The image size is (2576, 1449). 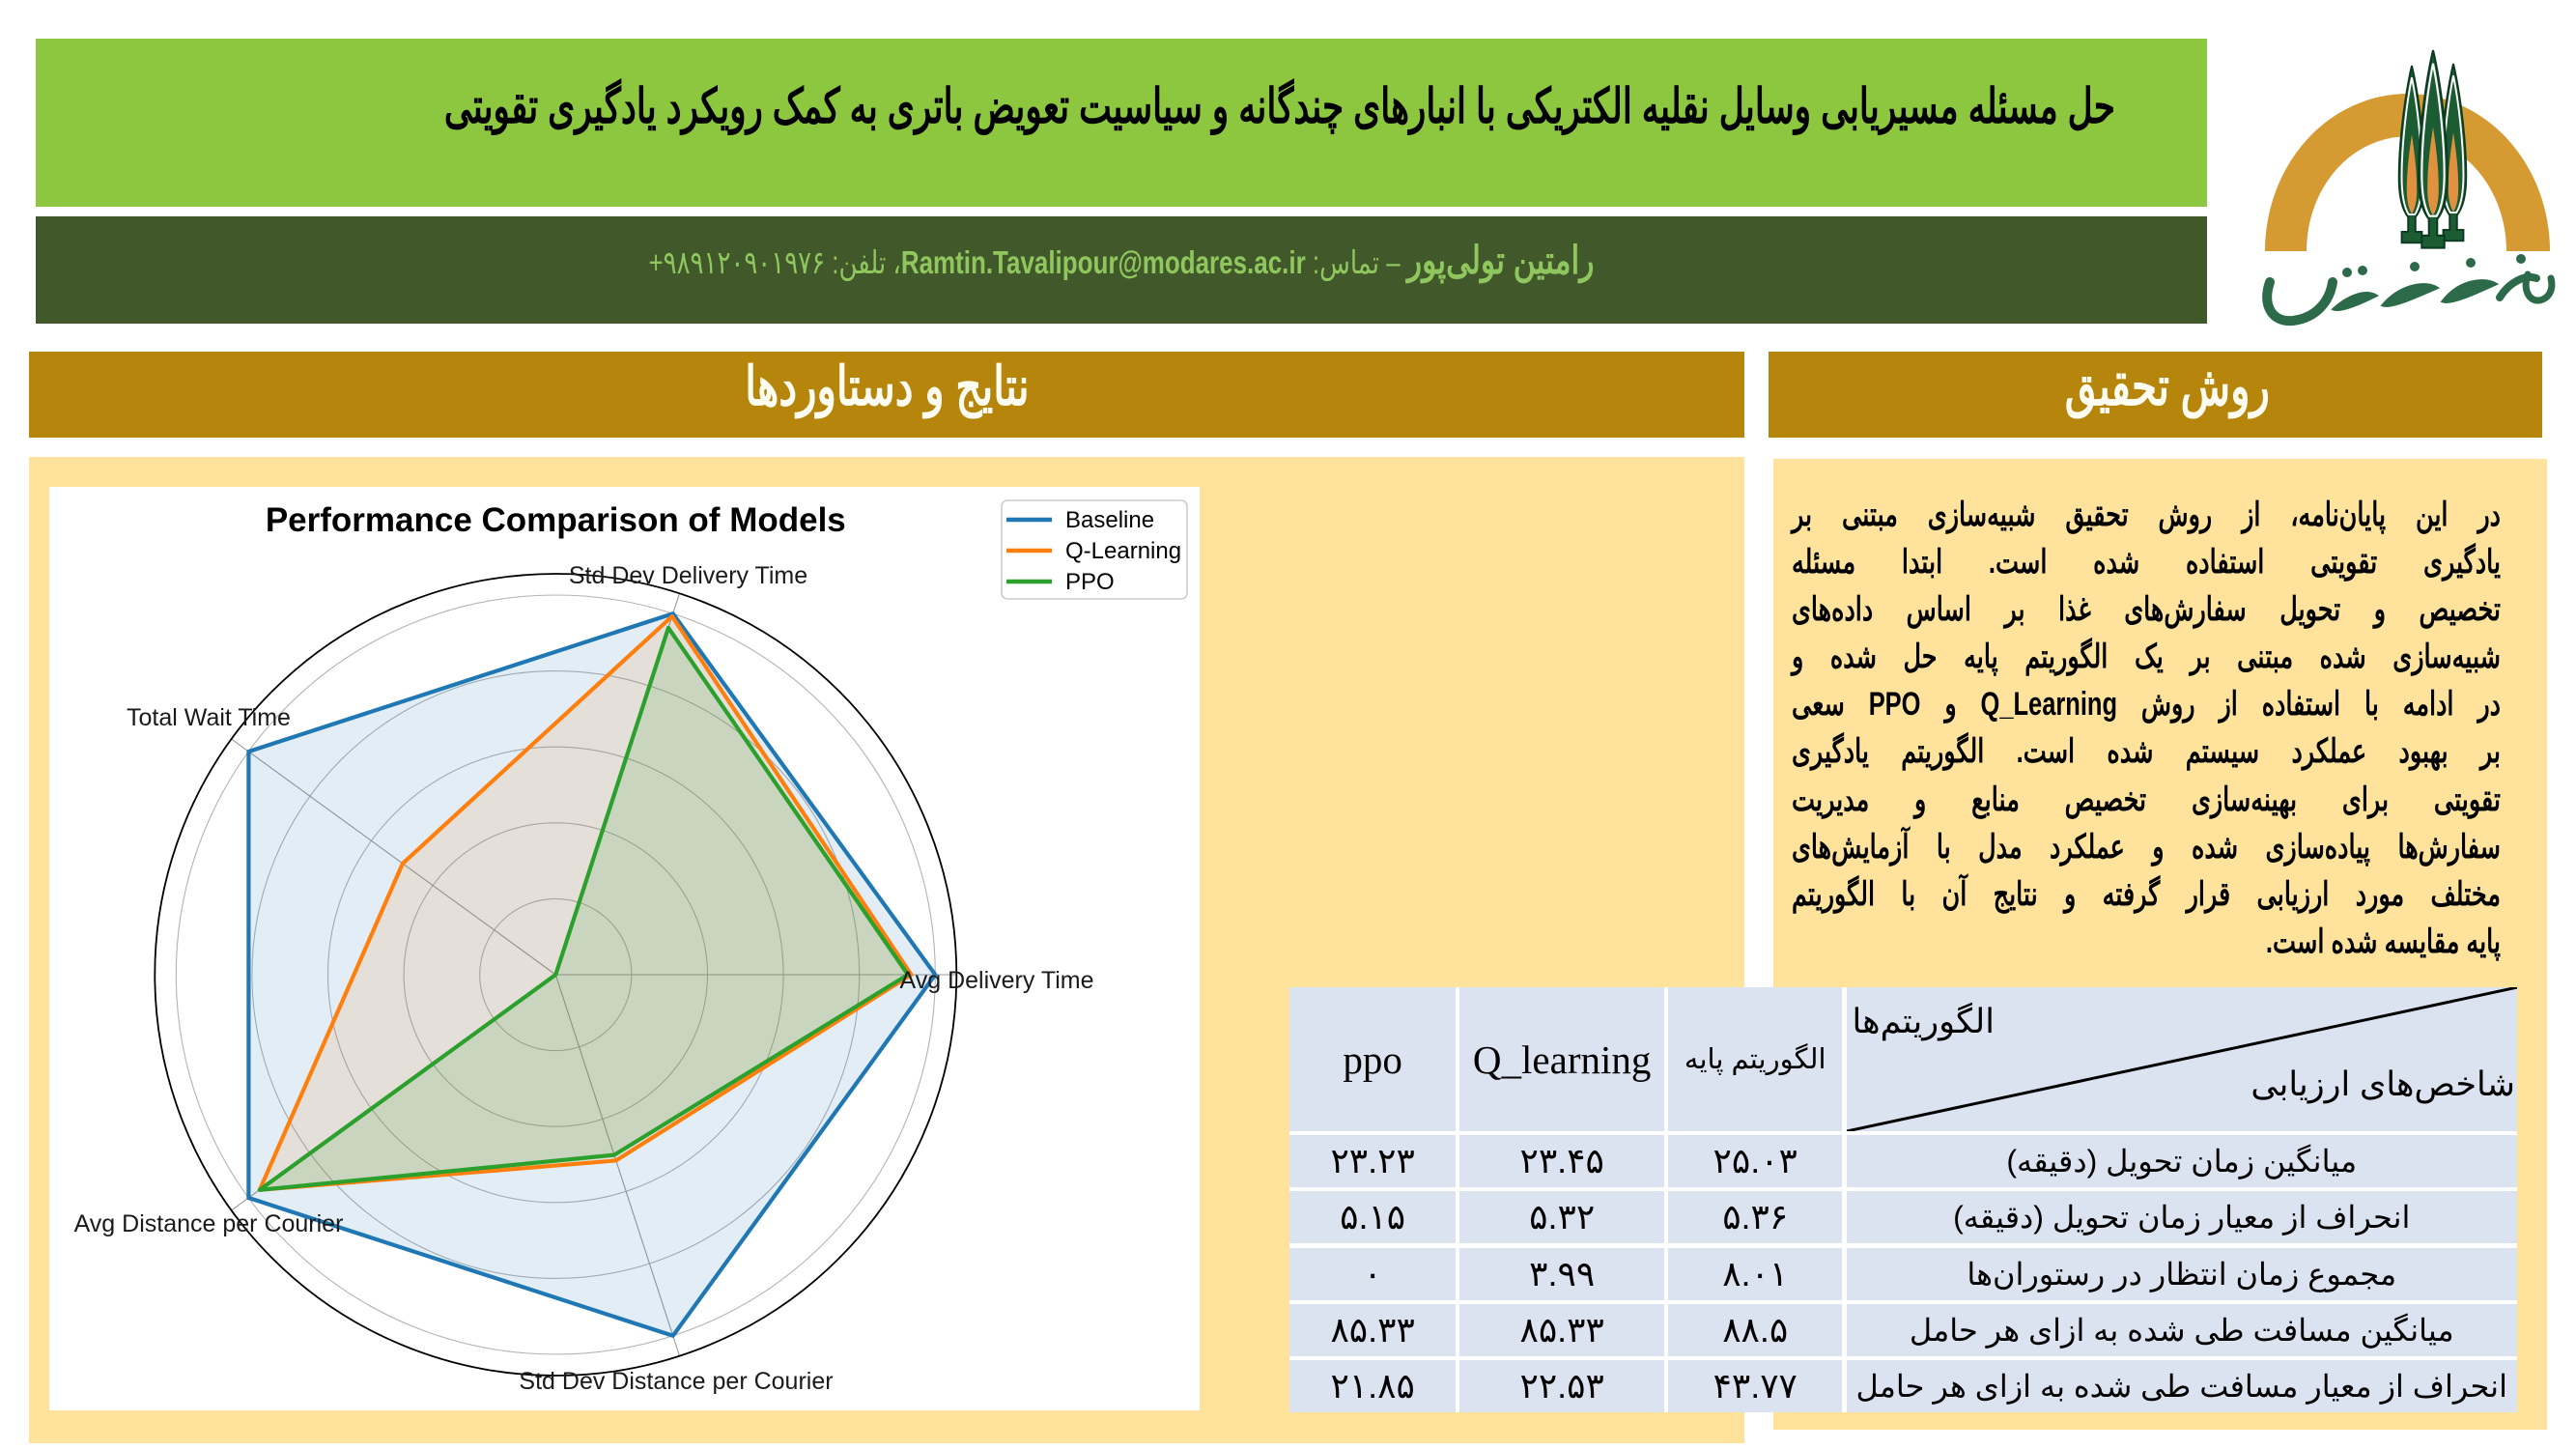 I want to click on svg-text: Total Wait Time, so click(x=209, y=717).